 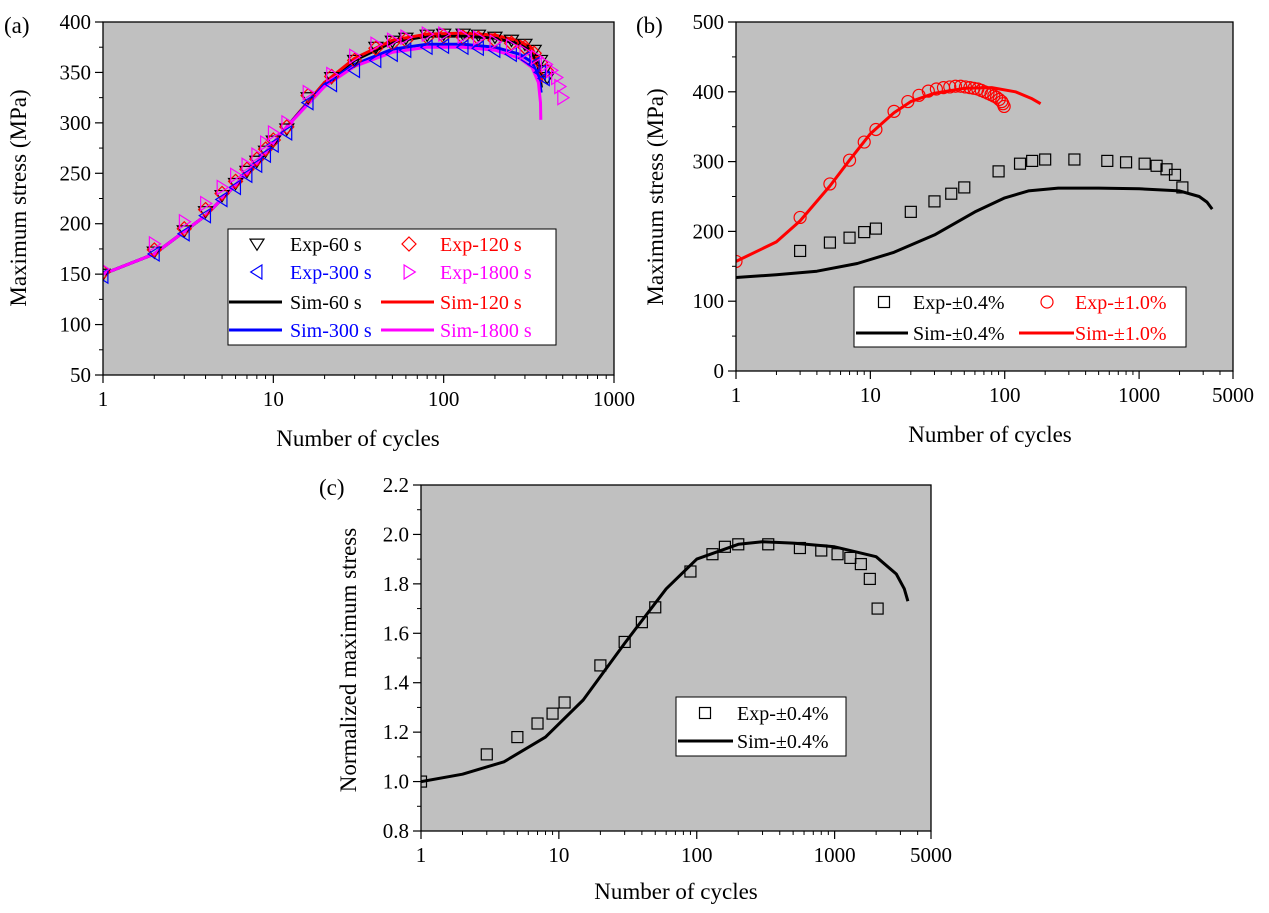 I want to click on x-tick-label: 1, so click(x=736, y=395).